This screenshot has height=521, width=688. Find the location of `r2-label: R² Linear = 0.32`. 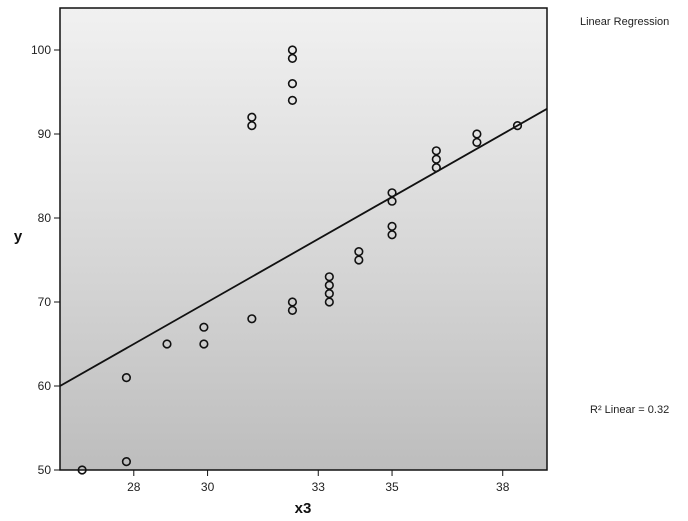

r2-label: R² Linear = 0.32 is located at coordinates (629, 410).